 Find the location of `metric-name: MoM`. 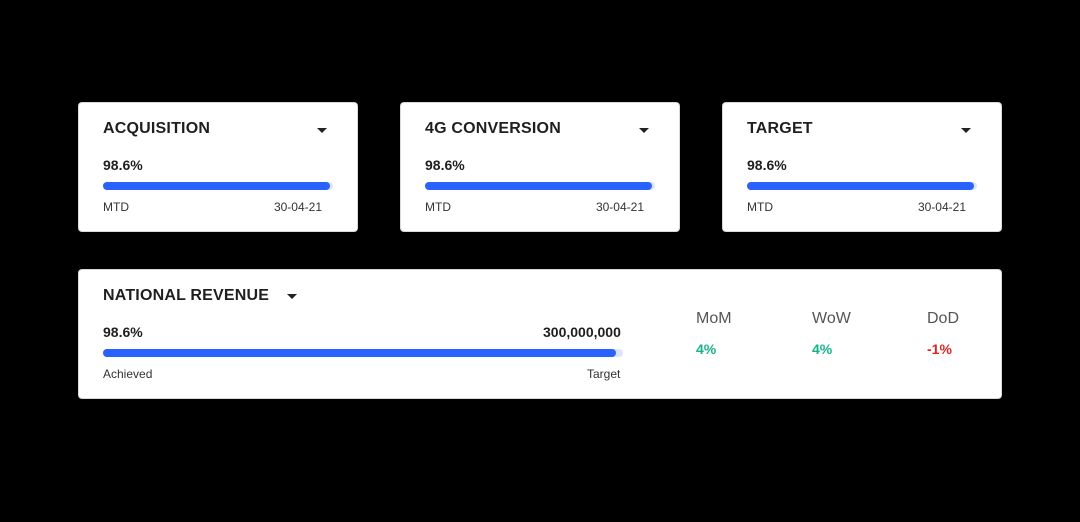

metric-name: MoM is located at coordinates (714, 318).